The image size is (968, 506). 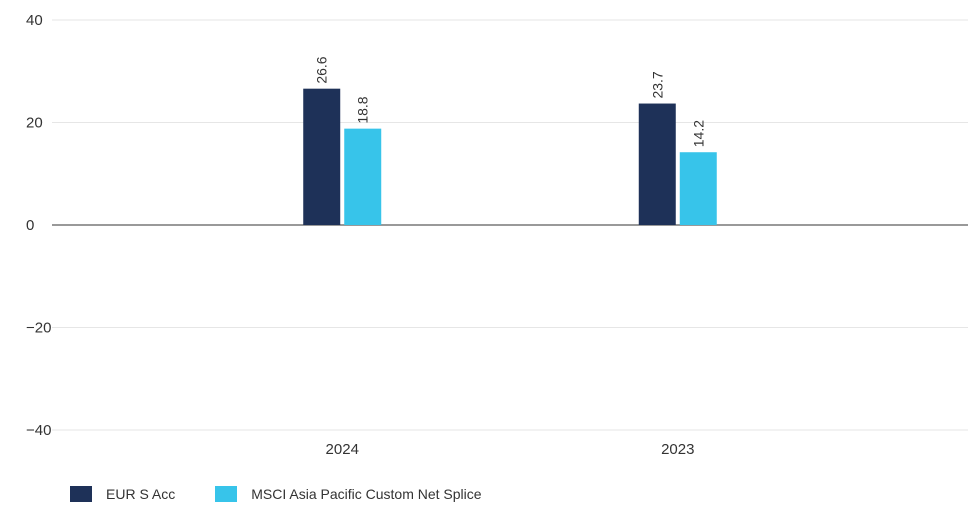 I want to click on y-axis-ticks: −40 −20 0 20 40, so click(x=38, y=225).